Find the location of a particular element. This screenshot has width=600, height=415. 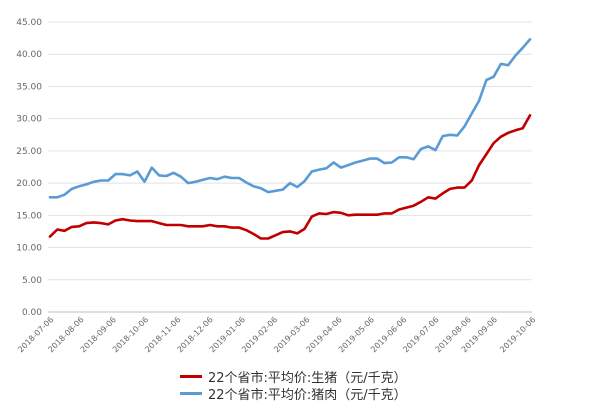

y-tick-label: 40.00 is located at coordinates (29, 55).